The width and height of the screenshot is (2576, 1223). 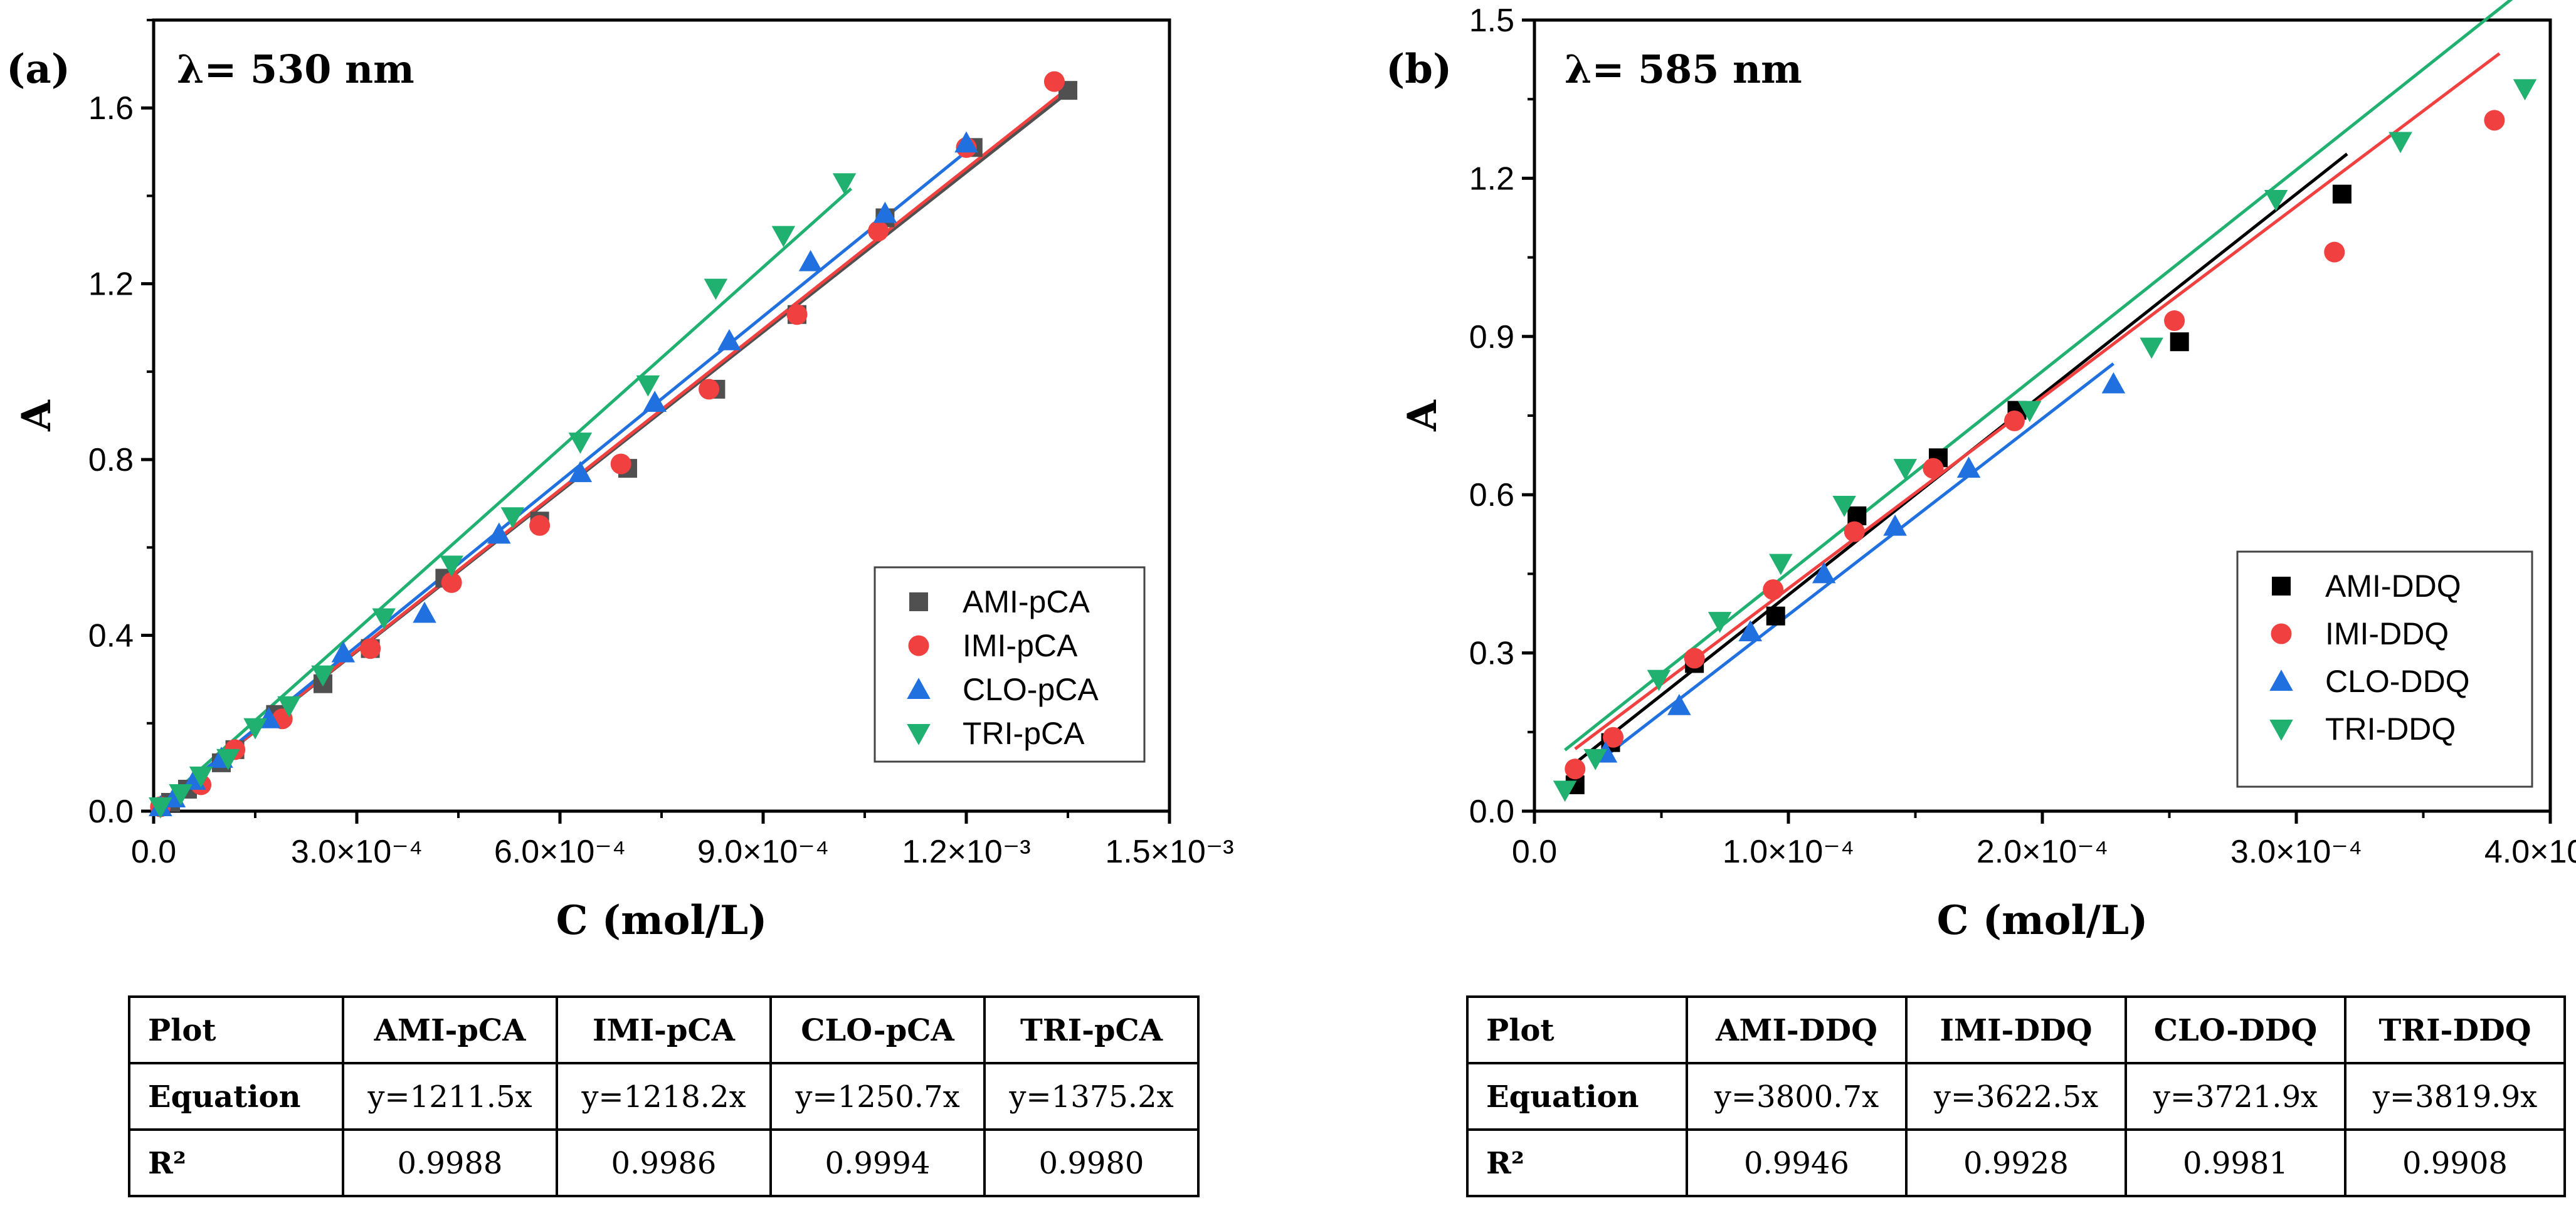 What do you see at coordinates (2454, 1097) in the screenshot?
I see `table-cell: y=3819.9x` at bounding box center [2454, 1097].